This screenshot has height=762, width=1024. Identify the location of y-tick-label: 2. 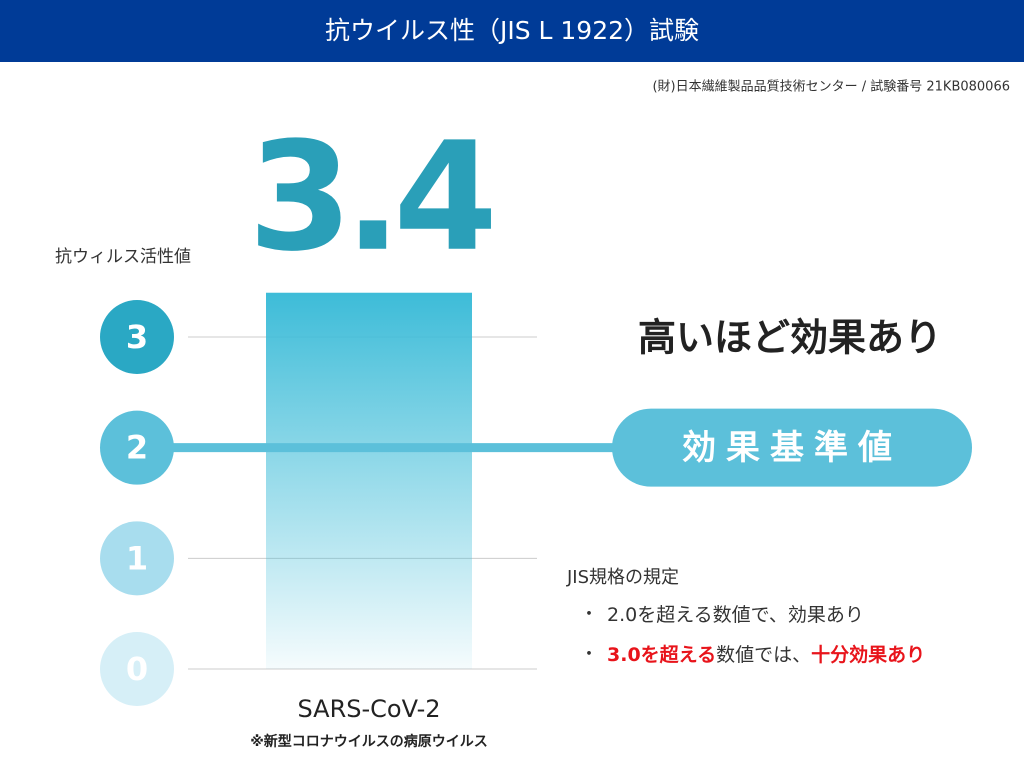
(137, 448).